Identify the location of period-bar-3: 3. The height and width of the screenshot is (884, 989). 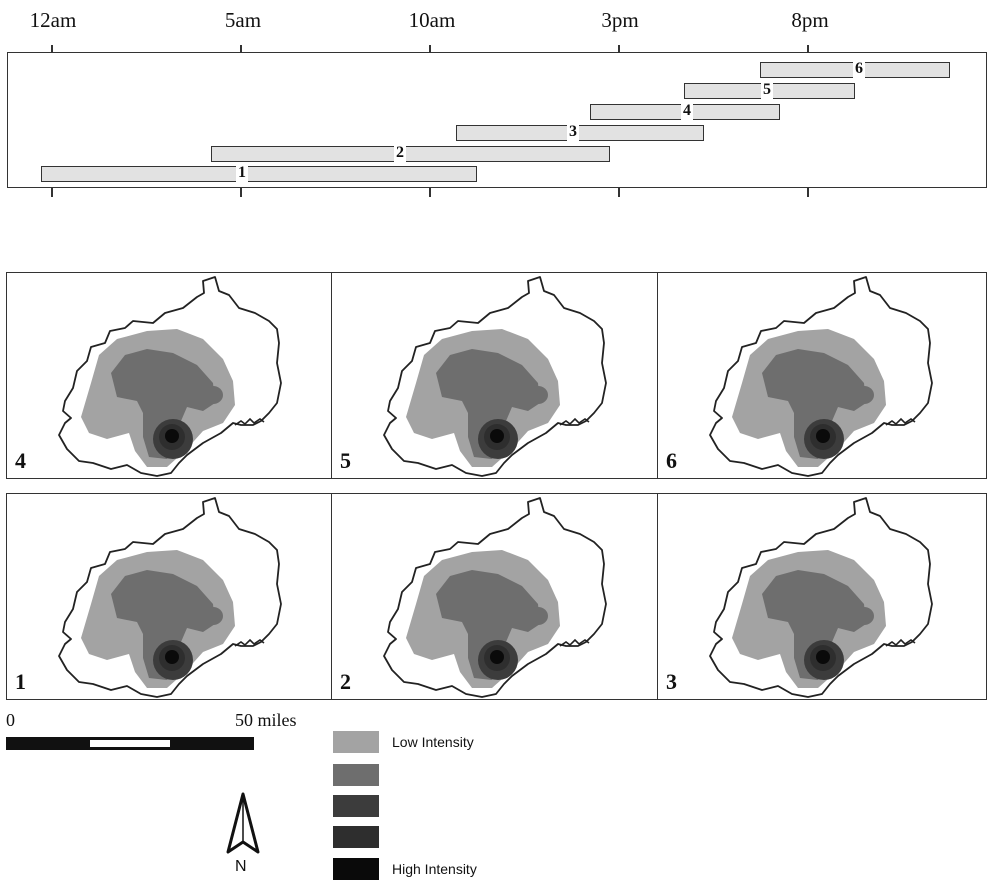
(580, 132).